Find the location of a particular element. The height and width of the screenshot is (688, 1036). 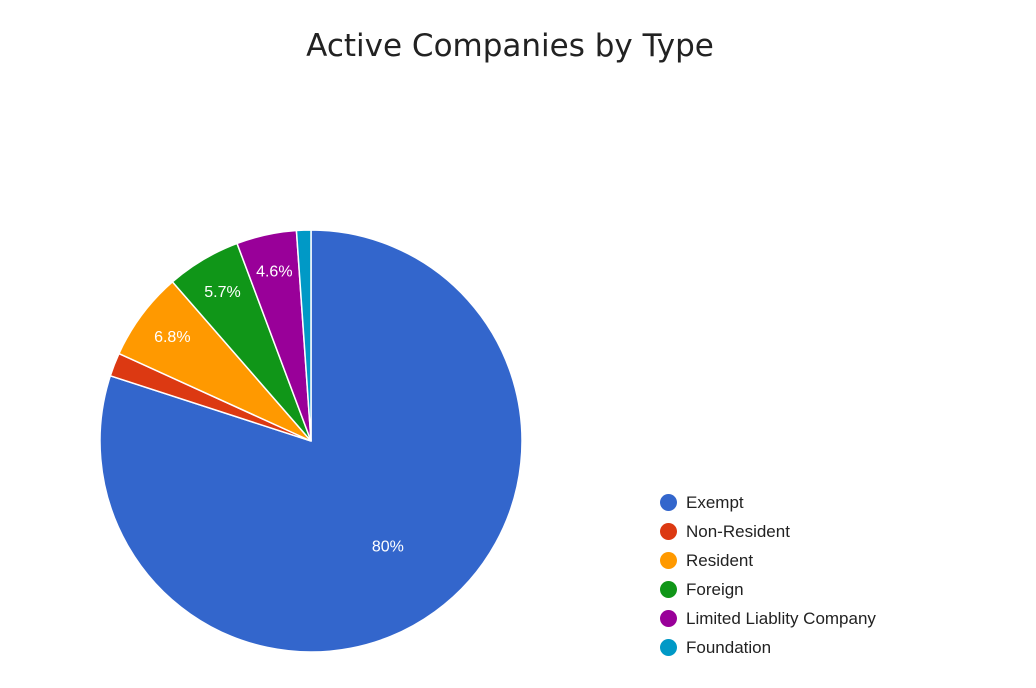

legend-item: Resident is located at coordinates (768, 560).